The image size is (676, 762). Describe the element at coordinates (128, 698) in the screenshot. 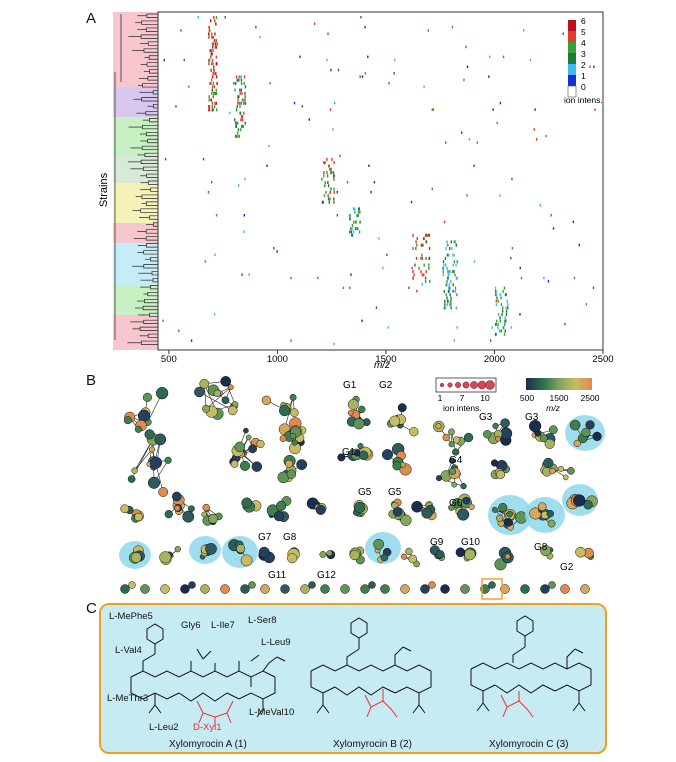

I see `label-methr: L-MeThr3` at that location.